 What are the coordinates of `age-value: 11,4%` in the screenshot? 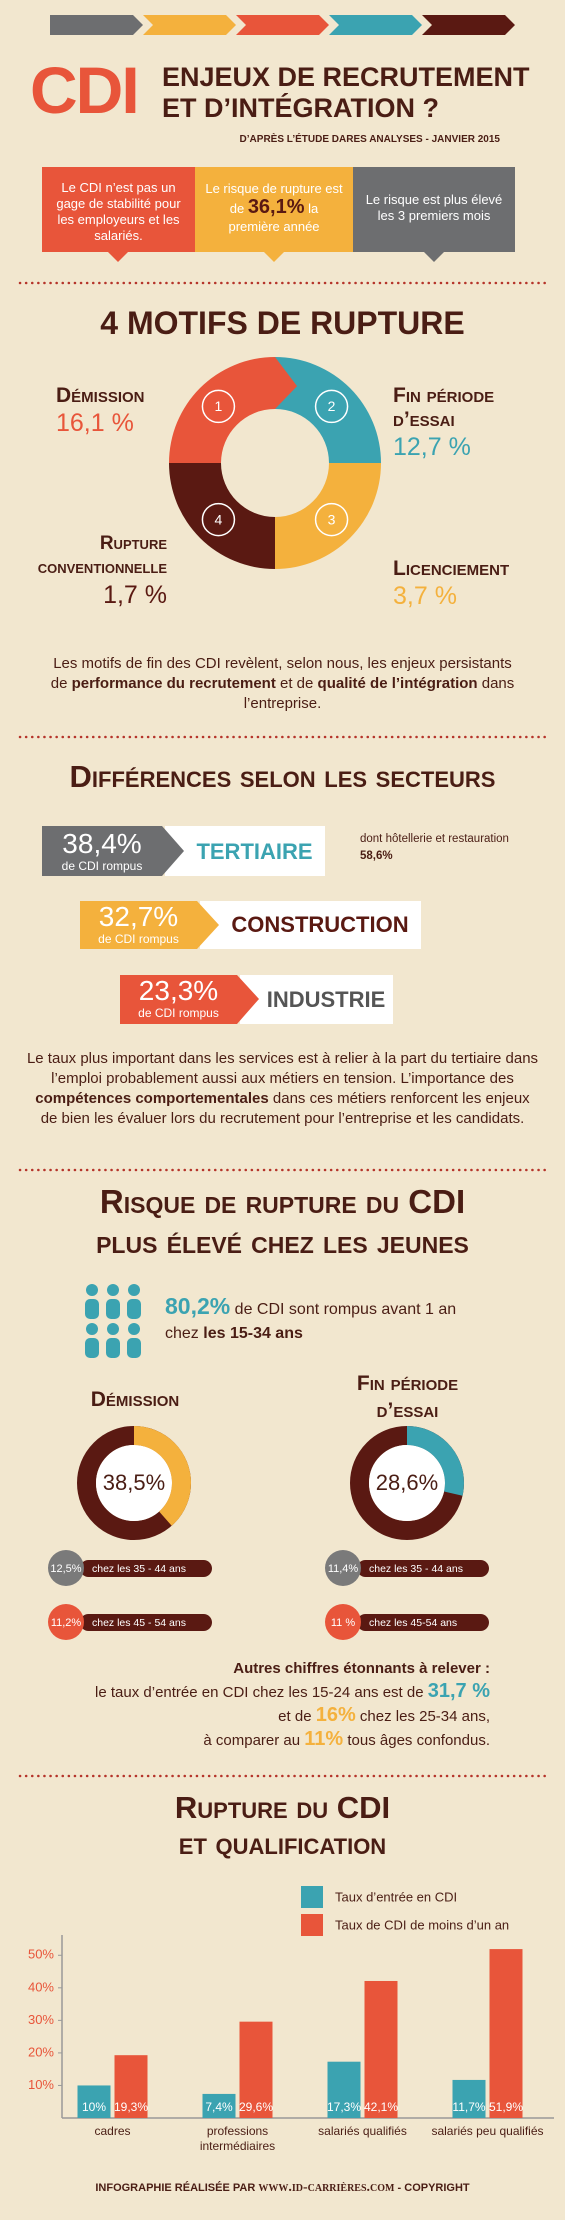 It's located at (343, 1569).